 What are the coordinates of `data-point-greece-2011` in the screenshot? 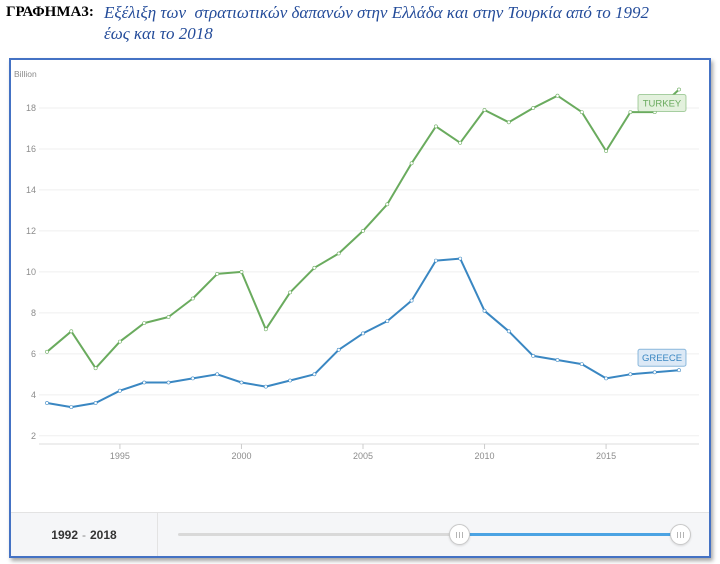 It's located at (508, 331).